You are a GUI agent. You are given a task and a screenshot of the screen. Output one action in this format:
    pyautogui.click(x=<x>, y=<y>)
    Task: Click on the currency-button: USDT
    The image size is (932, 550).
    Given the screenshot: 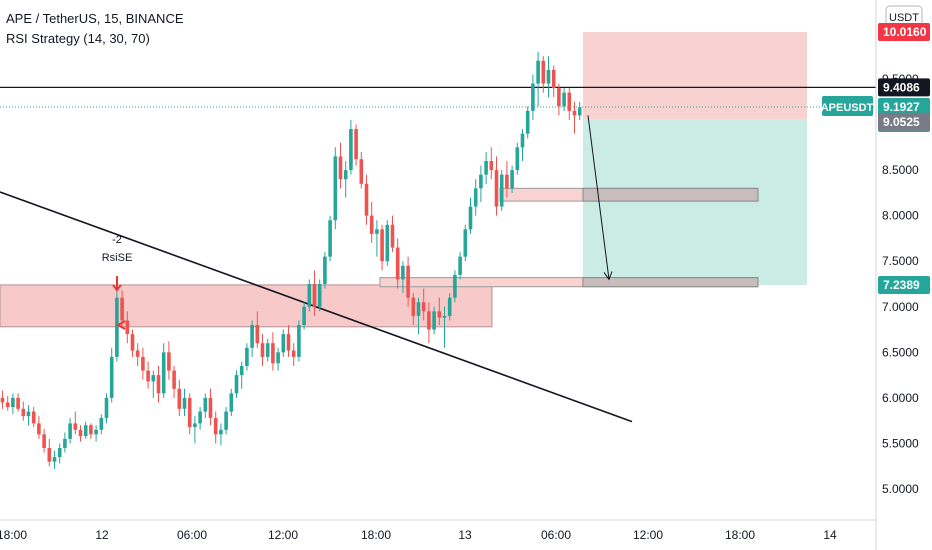 What is the action you would take?
    pyautogui.click(x=904, y=17)
    